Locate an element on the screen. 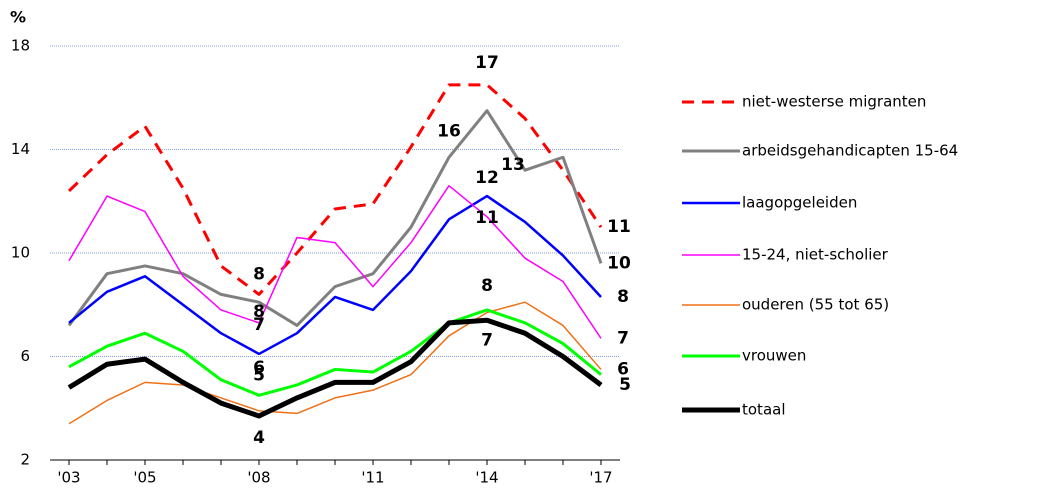 The image size is (1055, 492). data-label: 16 is located at coordinates (449, 131).